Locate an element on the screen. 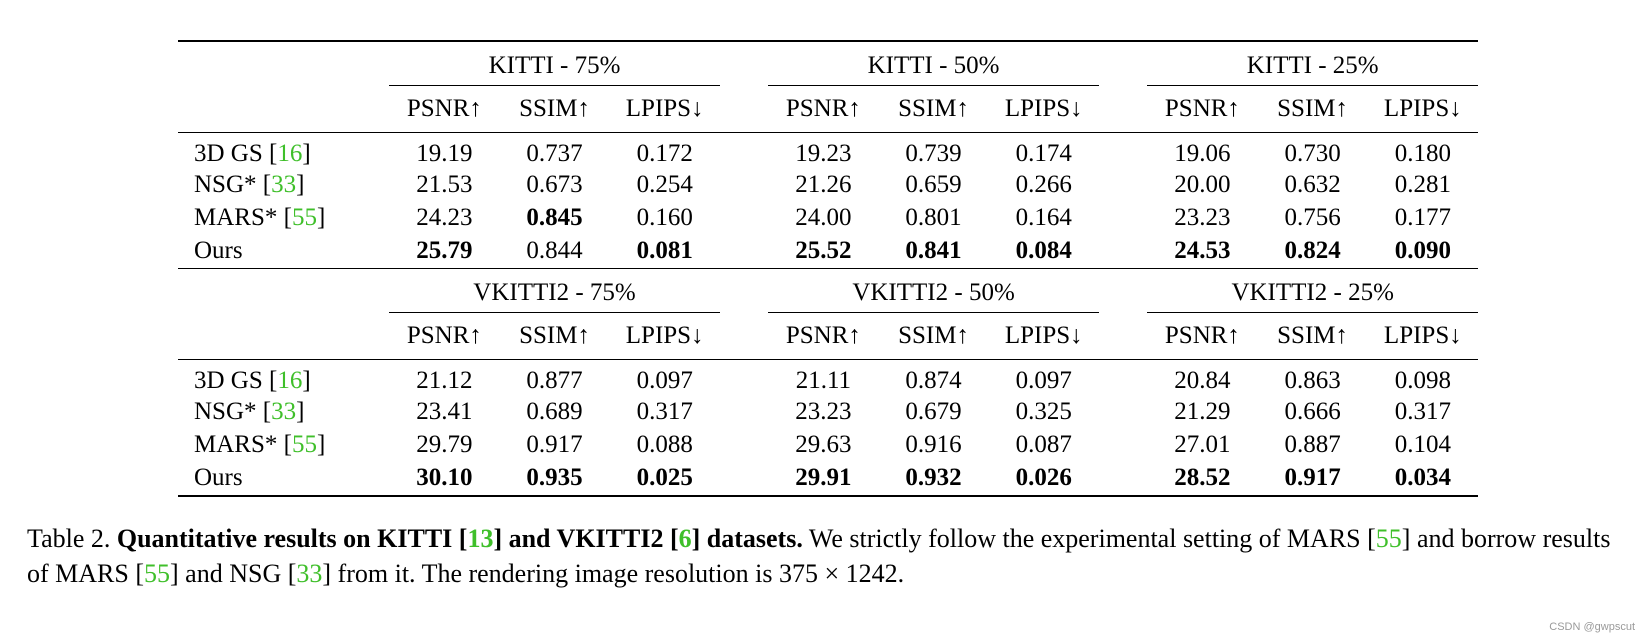 Image resolution: width=1647 pixels, height=641 pixels. value-cell: 0.104 is located at coordinates (1422, 444).